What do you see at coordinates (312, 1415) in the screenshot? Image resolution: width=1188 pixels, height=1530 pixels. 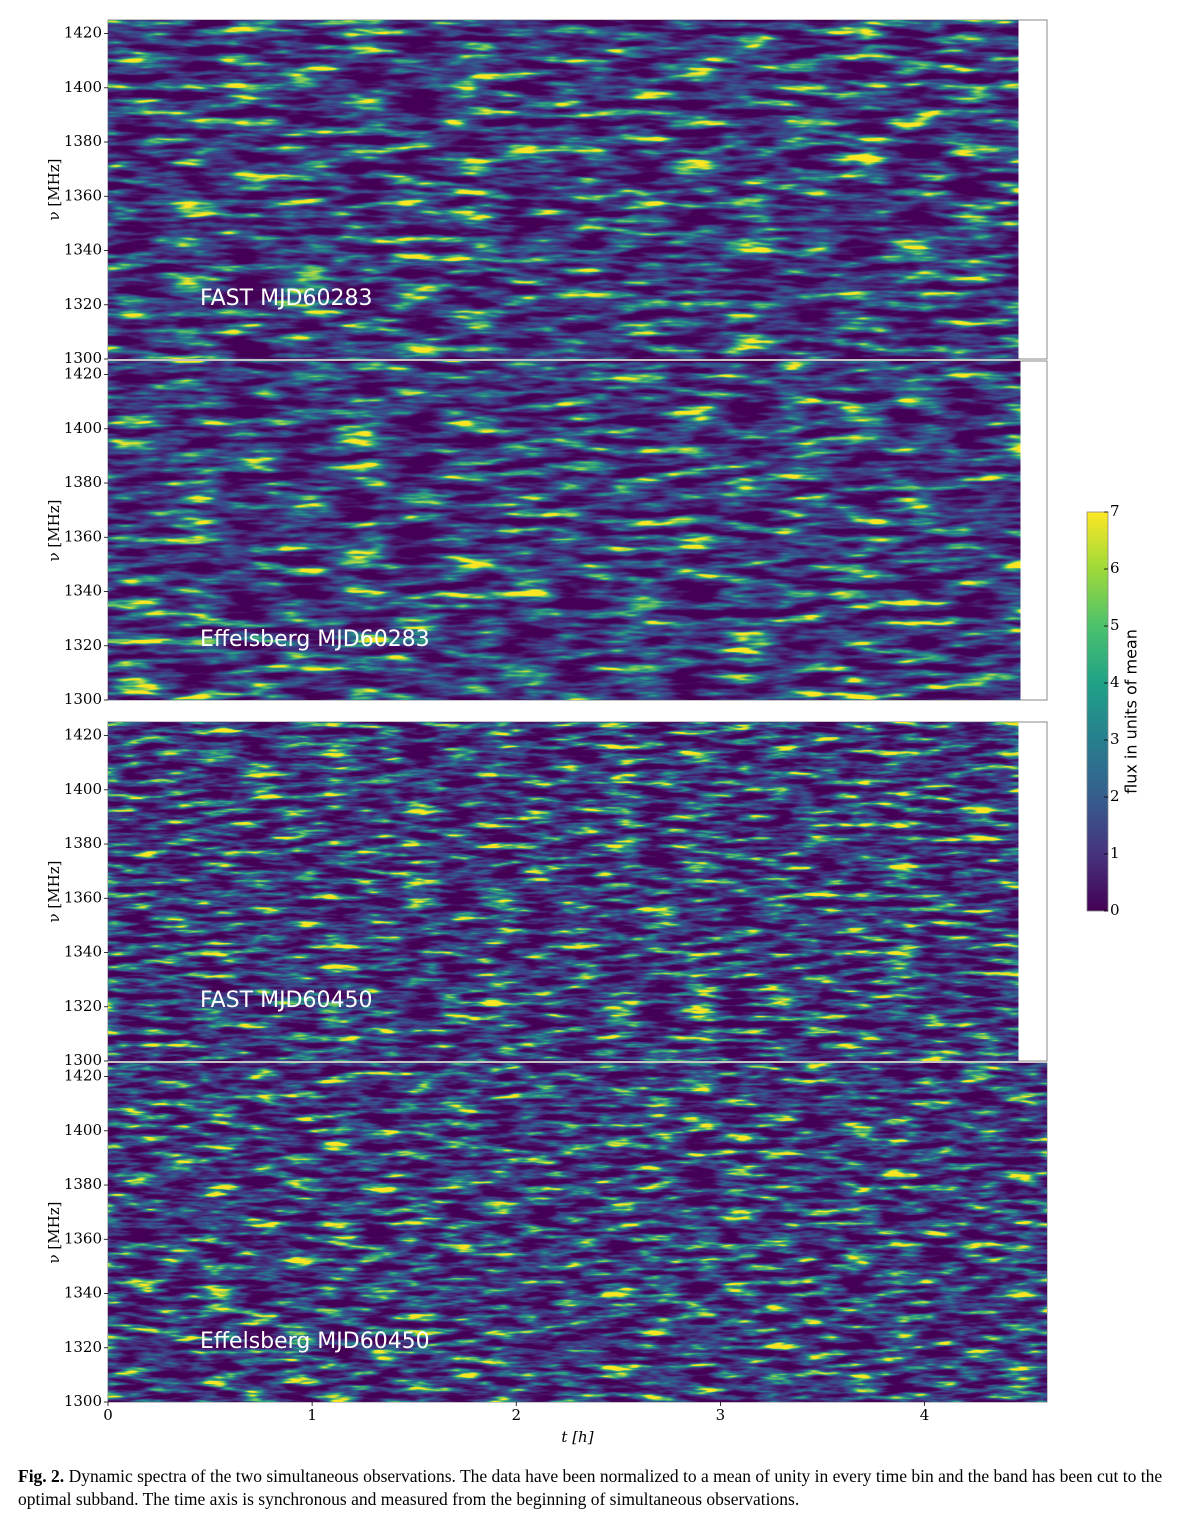 I see `x-tick-label: 1` at bounding box center [312, 1415].